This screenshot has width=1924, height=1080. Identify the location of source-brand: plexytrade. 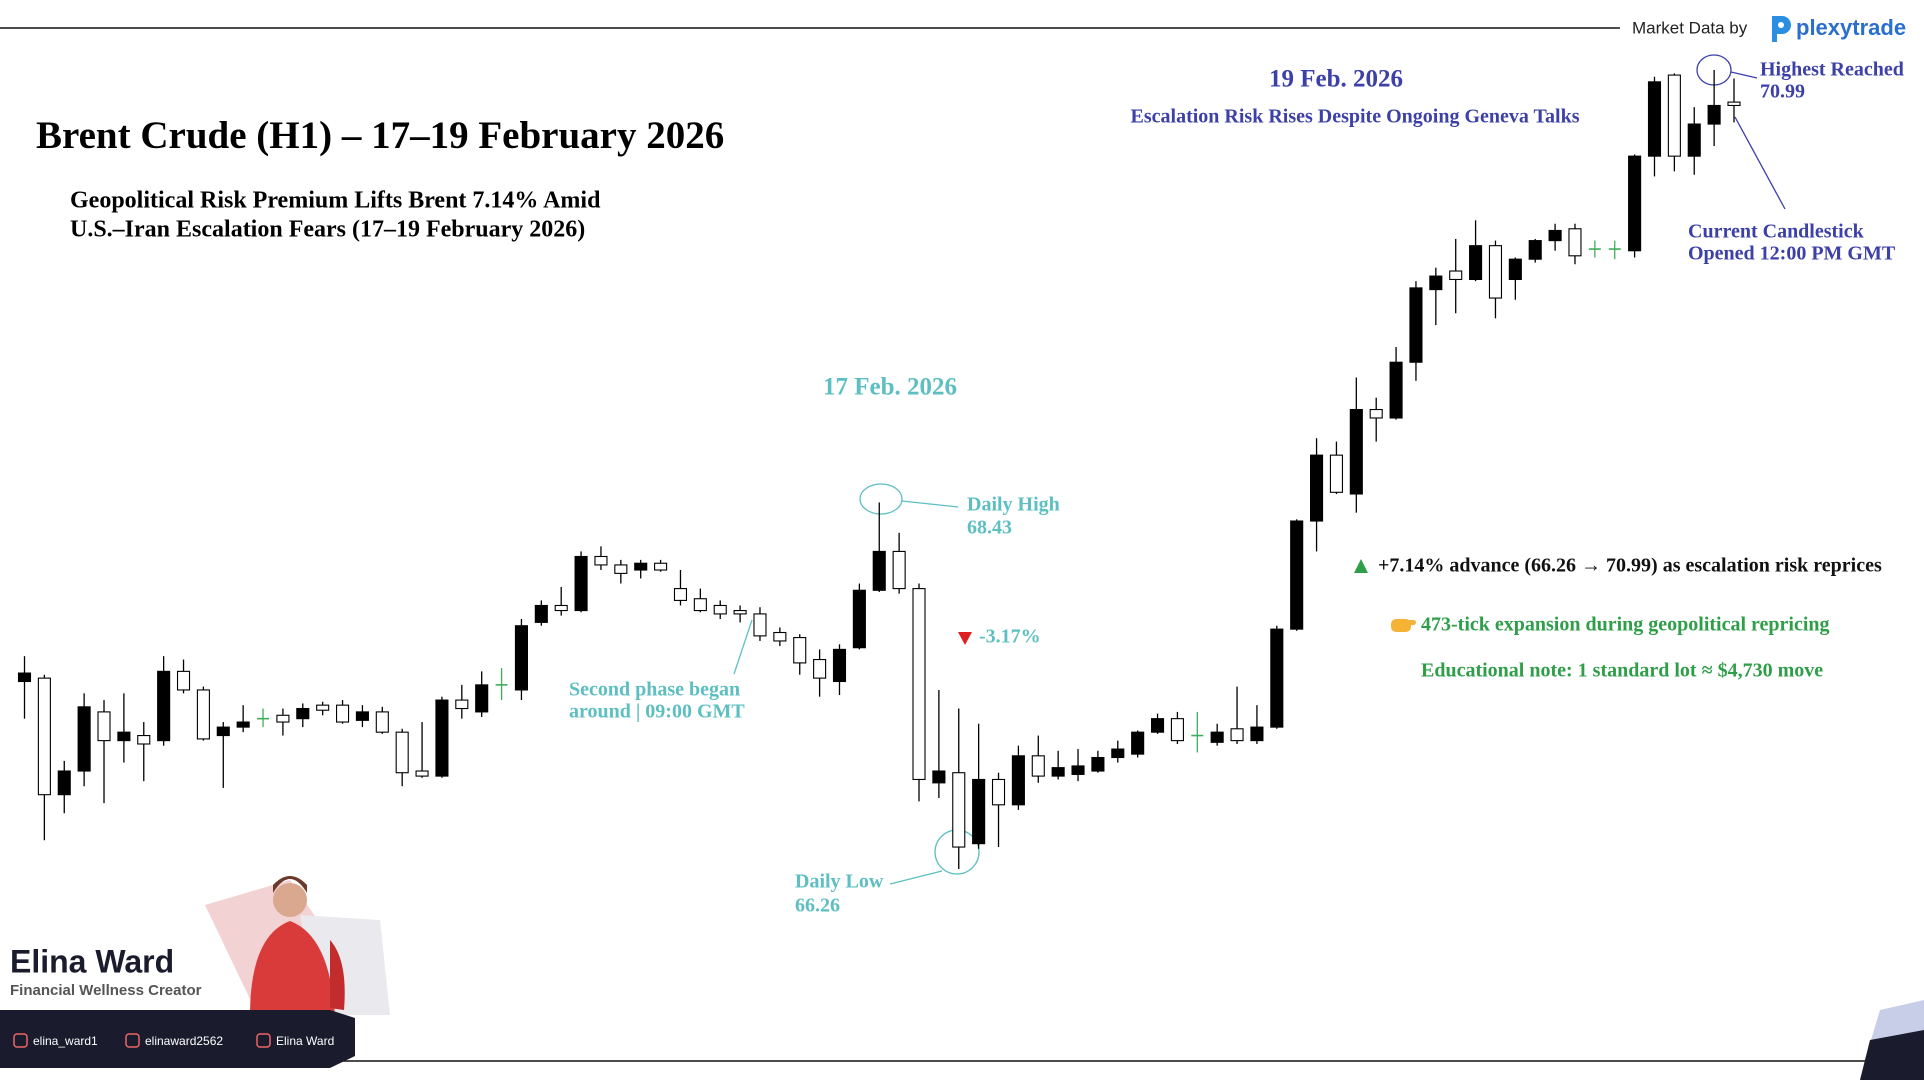
(1851, 27).